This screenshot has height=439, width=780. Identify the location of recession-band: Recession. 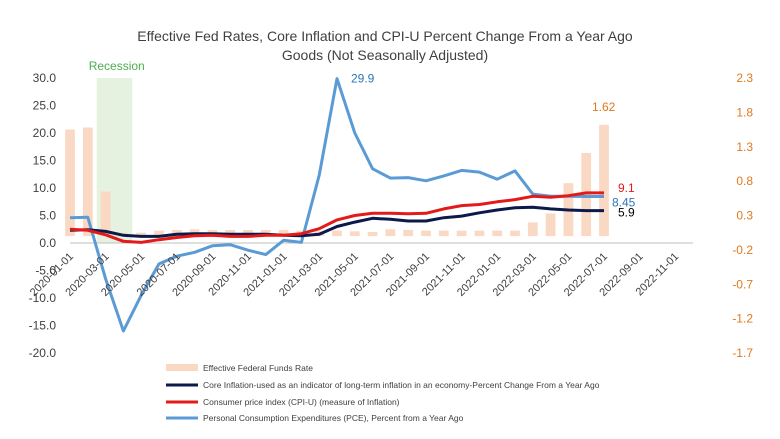
(117, 151).